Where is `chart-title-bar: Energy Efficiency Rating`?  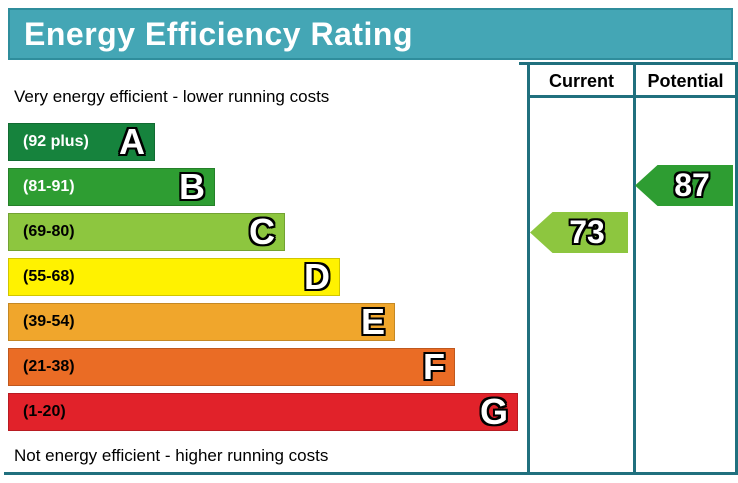
chart-title-bar: Energy Efficiency Rating is located at coordinates (370, 34).